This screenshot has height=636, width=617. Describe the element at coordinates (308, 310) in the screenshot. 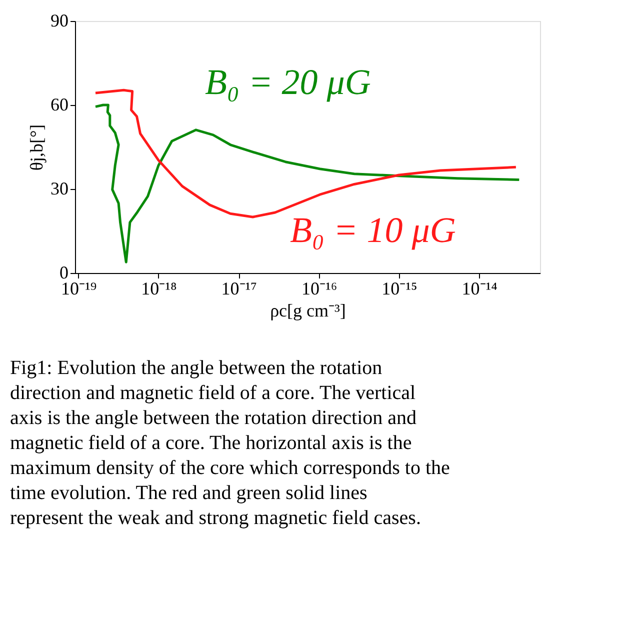

I see `x-axis-title: ρc[g cm⁻³]` at that location.